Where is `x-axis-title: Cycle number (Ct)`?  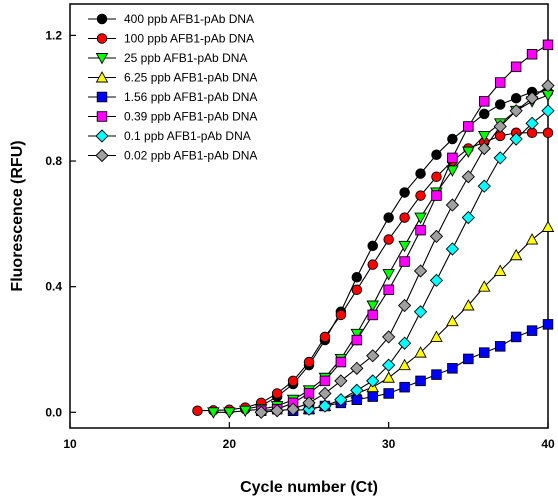 x-axis-title: Cycle number (Ct) is located at coordinates (309, 487).